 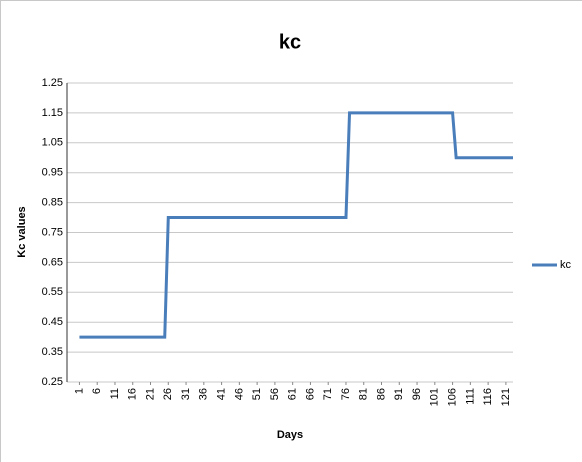 I want to click on y-axis-title: Kc values, so click(x=22, y=231).